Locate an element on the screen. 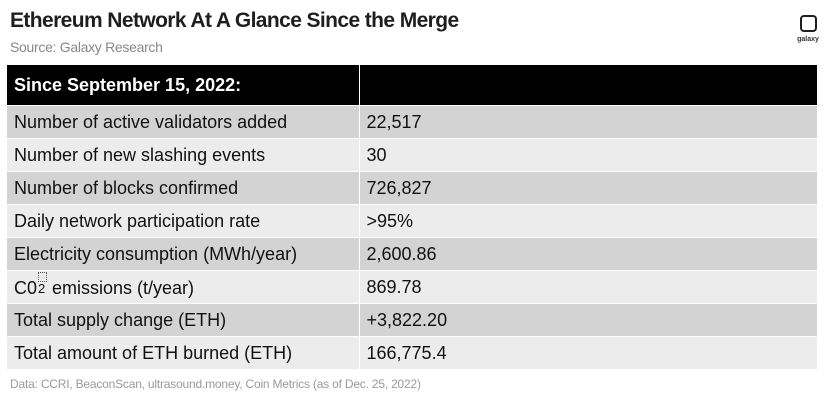 Image resolution: width=826 pixels, height=414 pixels. table-row: C0 2 emissions (t/year) 869.78 is located at coordinates (412, 287).